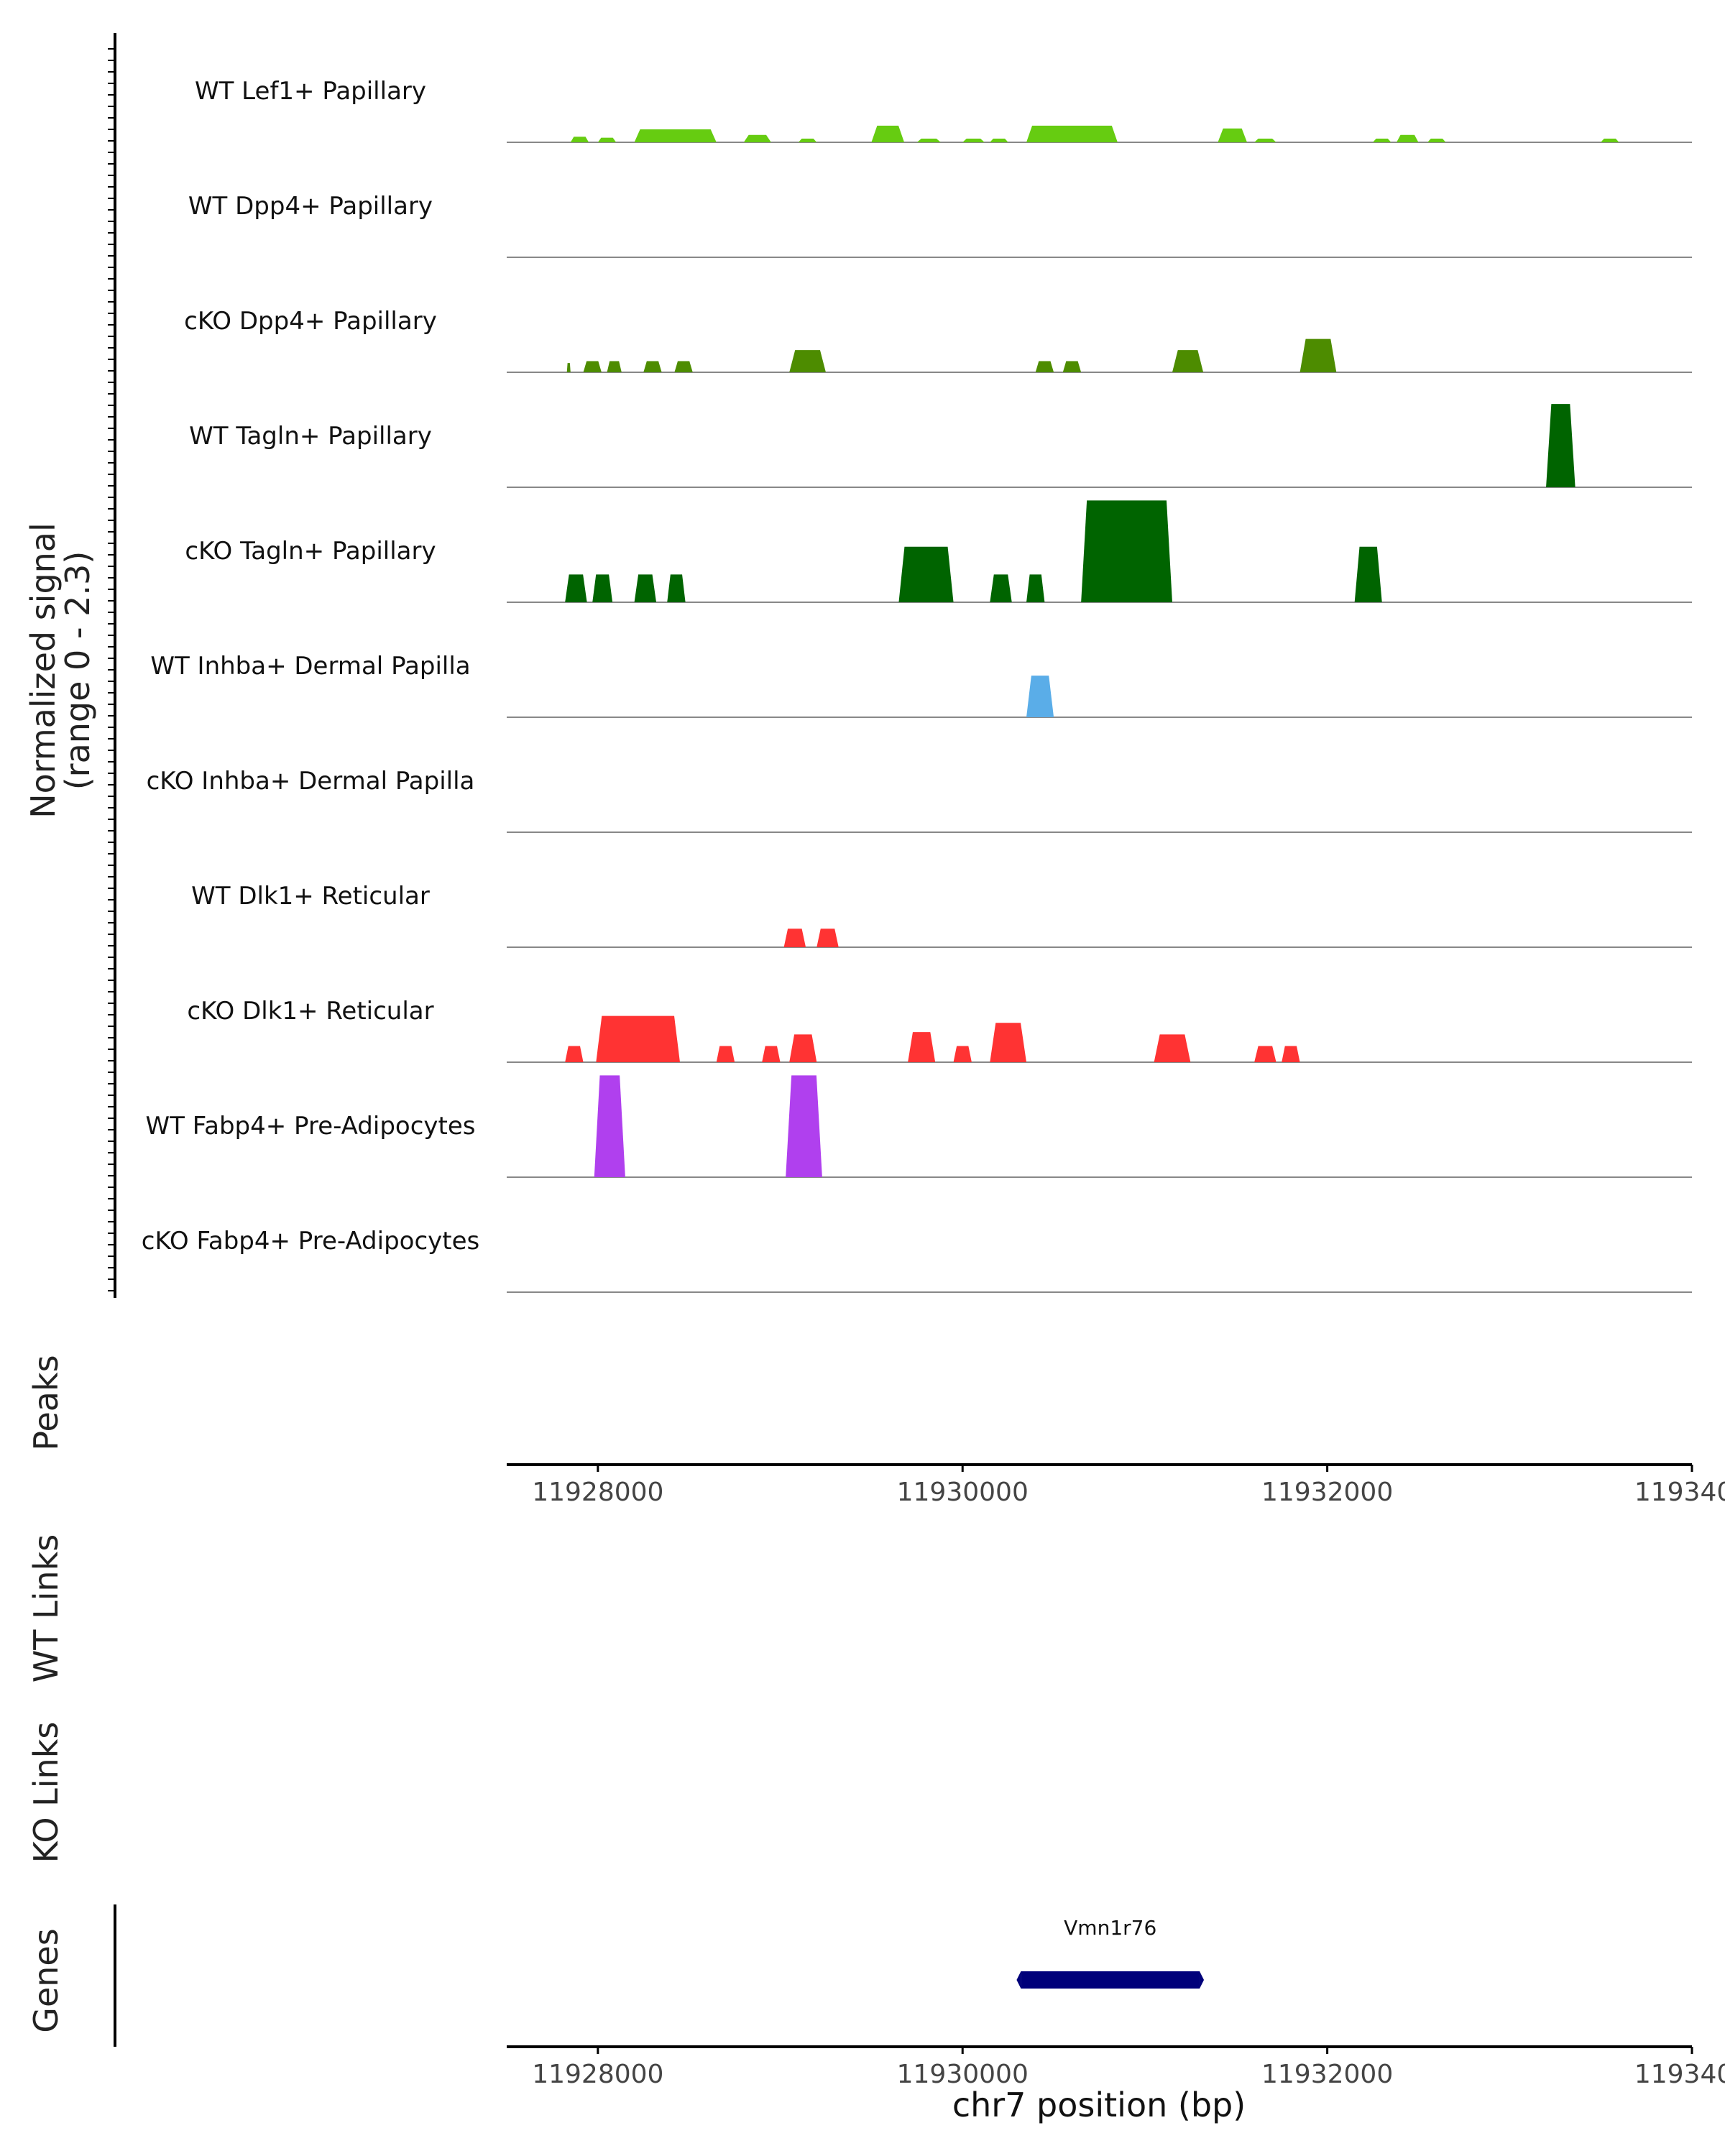 Image resolution: width=1725 pixels, height=2156 pixels. Describe the element at coordinates (1110, 1952) in the screenshot. I see `gene-annotations: Vmn1r76` at that location.